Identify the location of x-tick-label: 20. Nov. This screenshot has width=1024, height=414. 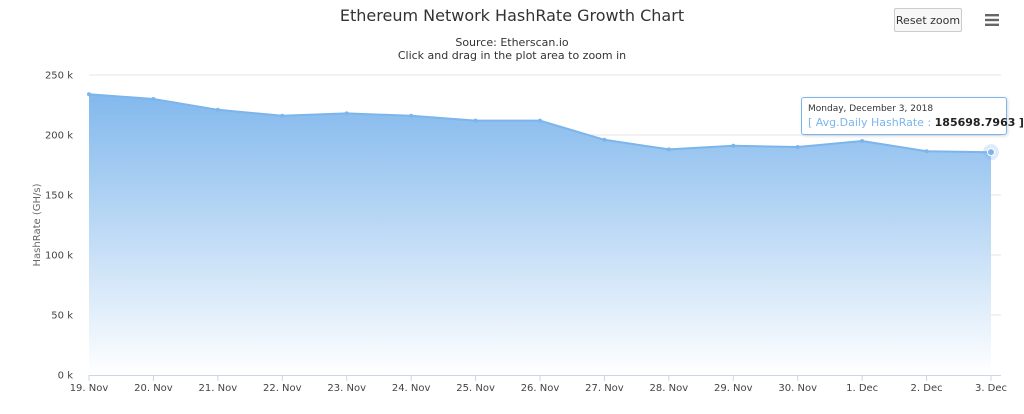
(153, 388).